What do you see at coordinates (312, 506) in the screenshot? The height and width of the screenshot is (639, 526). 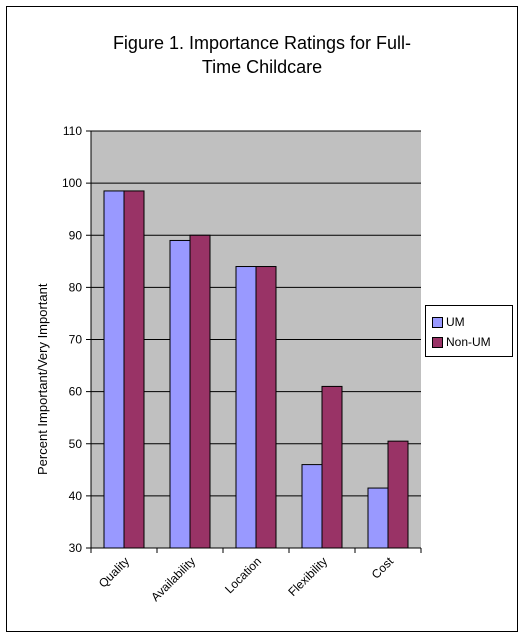 I see `bar-um-flexibility` at bounding box center [312, 506].